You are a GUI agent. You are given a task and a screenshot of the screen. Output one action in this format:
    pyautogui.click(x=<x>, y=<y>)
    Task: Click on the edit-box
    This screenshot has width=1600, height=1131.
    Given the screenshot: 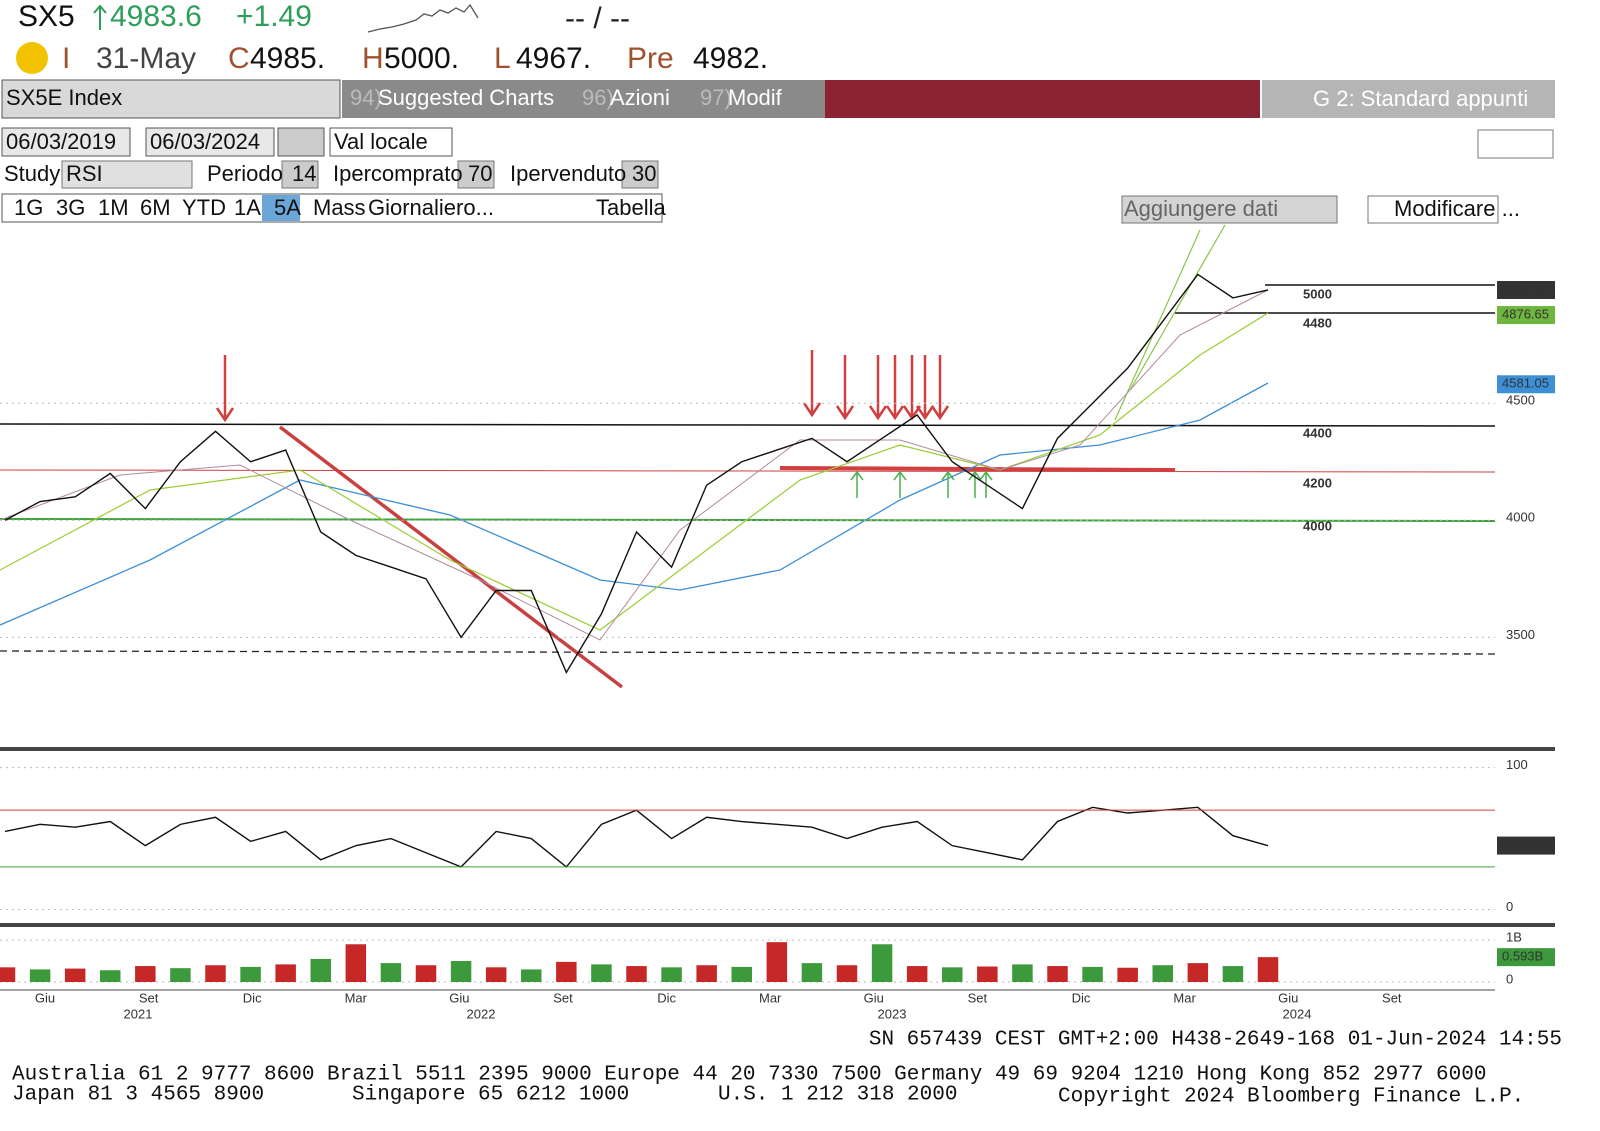 What is the action you would take?
    pyautogui.click(x=1433, y=209)
    